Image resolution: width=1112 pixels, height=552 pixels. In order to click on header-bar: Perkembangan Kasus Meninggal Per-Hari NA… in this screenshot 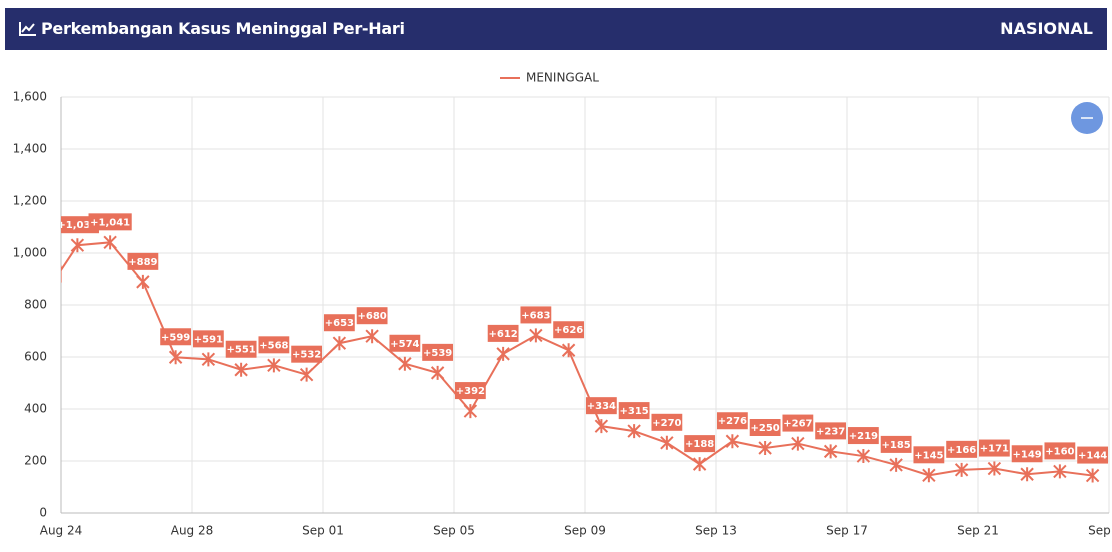, I will do `click(556, 29)`.